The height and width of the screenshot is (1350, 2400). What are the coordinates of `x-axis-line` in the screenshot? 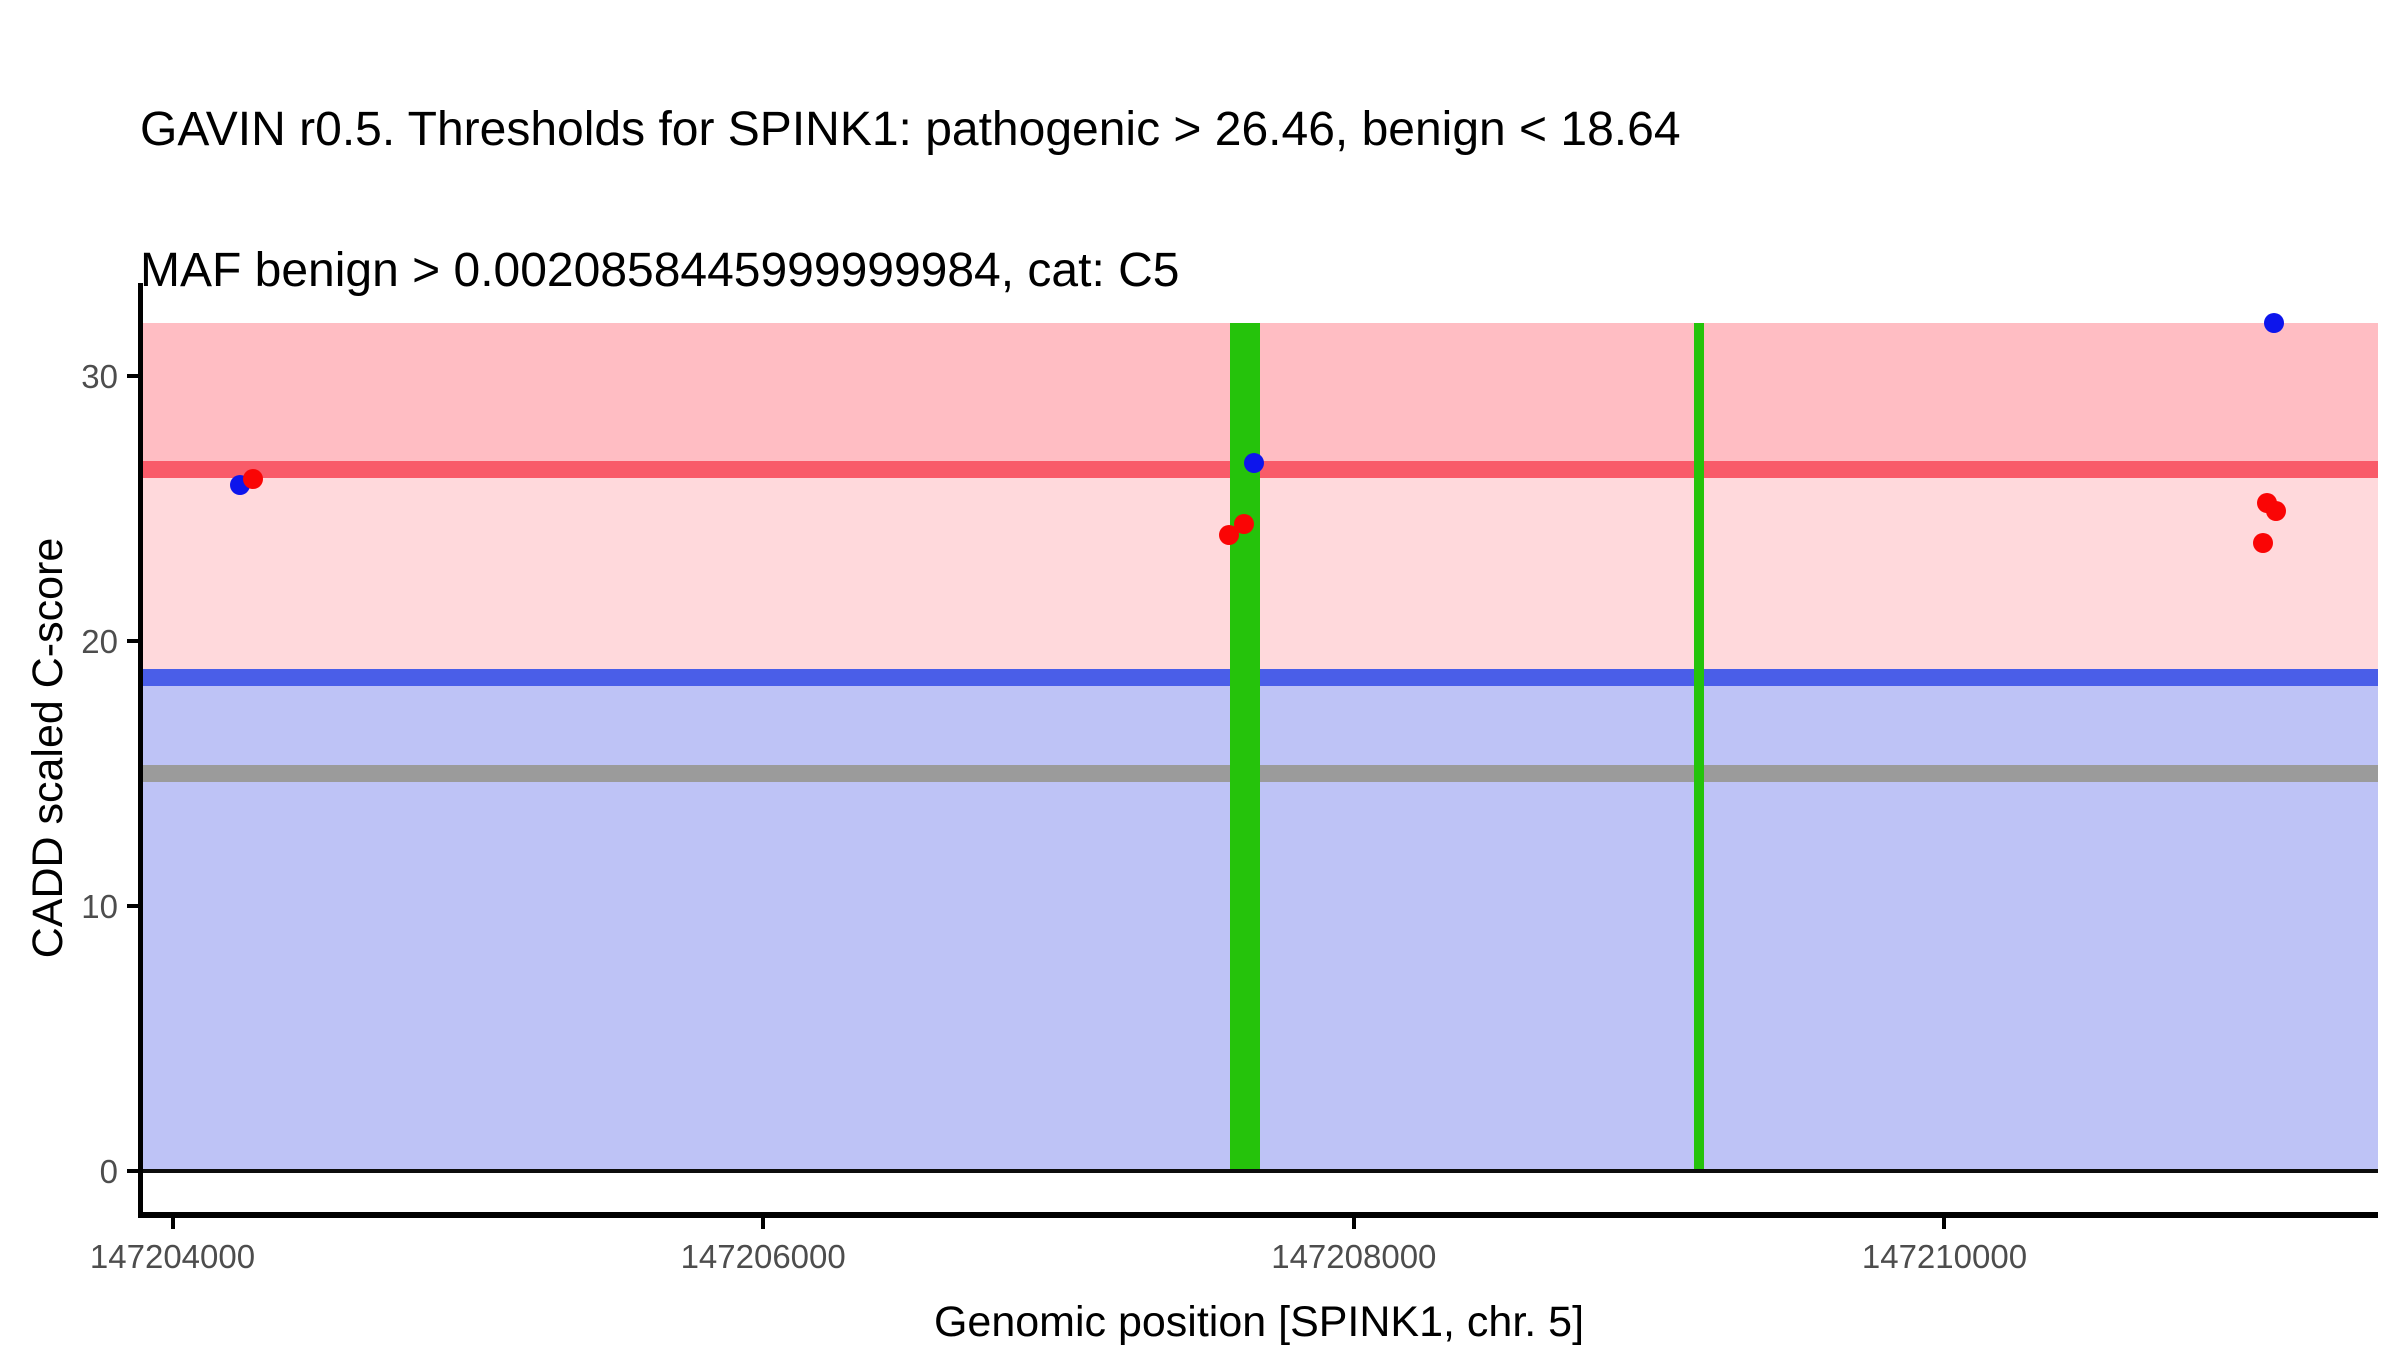 It's located at (1258, 1215).